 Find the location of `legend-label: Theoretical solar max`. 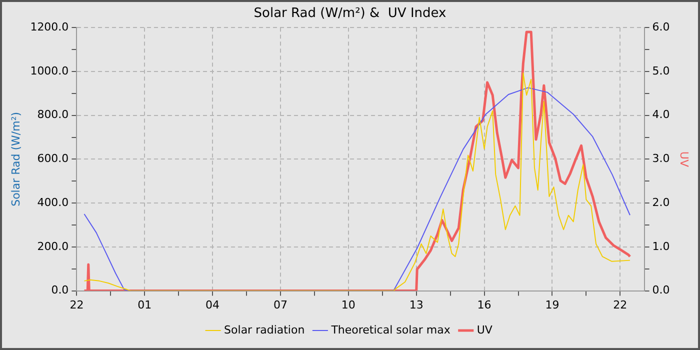

legend-label: Theoretical solar max is located at coordinates (390, 329).